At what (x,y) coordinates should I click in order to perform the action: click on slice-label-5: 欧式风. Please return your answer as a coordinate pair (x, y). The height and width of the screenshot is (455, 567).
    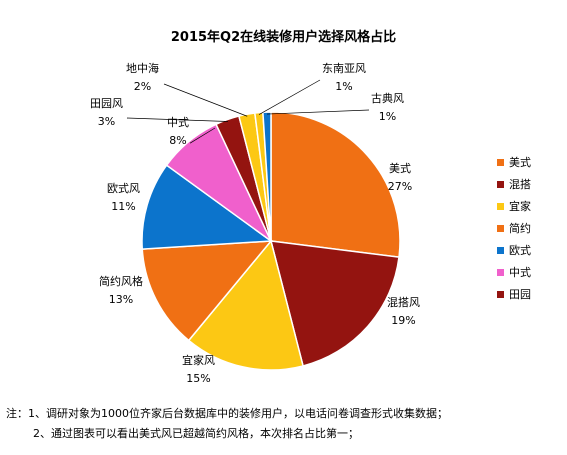
    Looking at the image, I should click on (123, 188).